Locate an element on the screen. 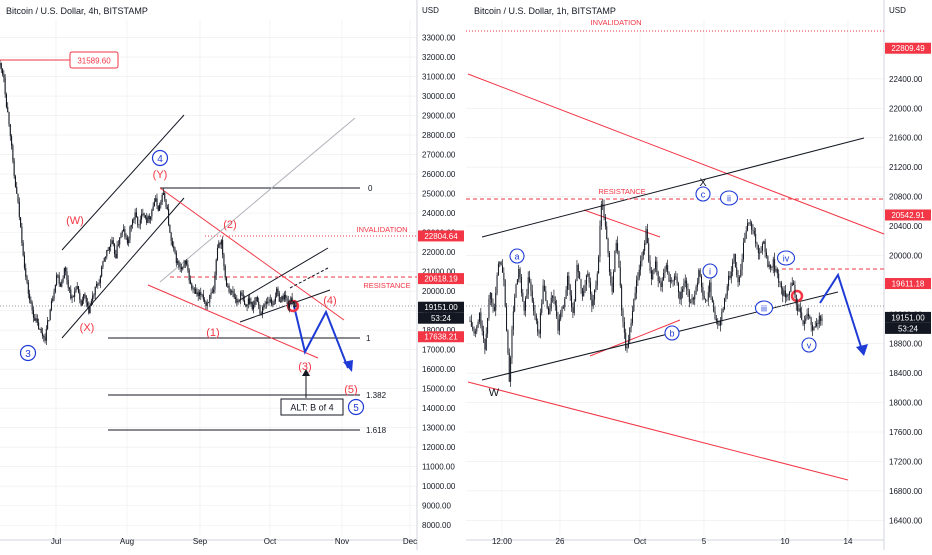  right-projection-arrowhead is located at coordinates (862, 350).